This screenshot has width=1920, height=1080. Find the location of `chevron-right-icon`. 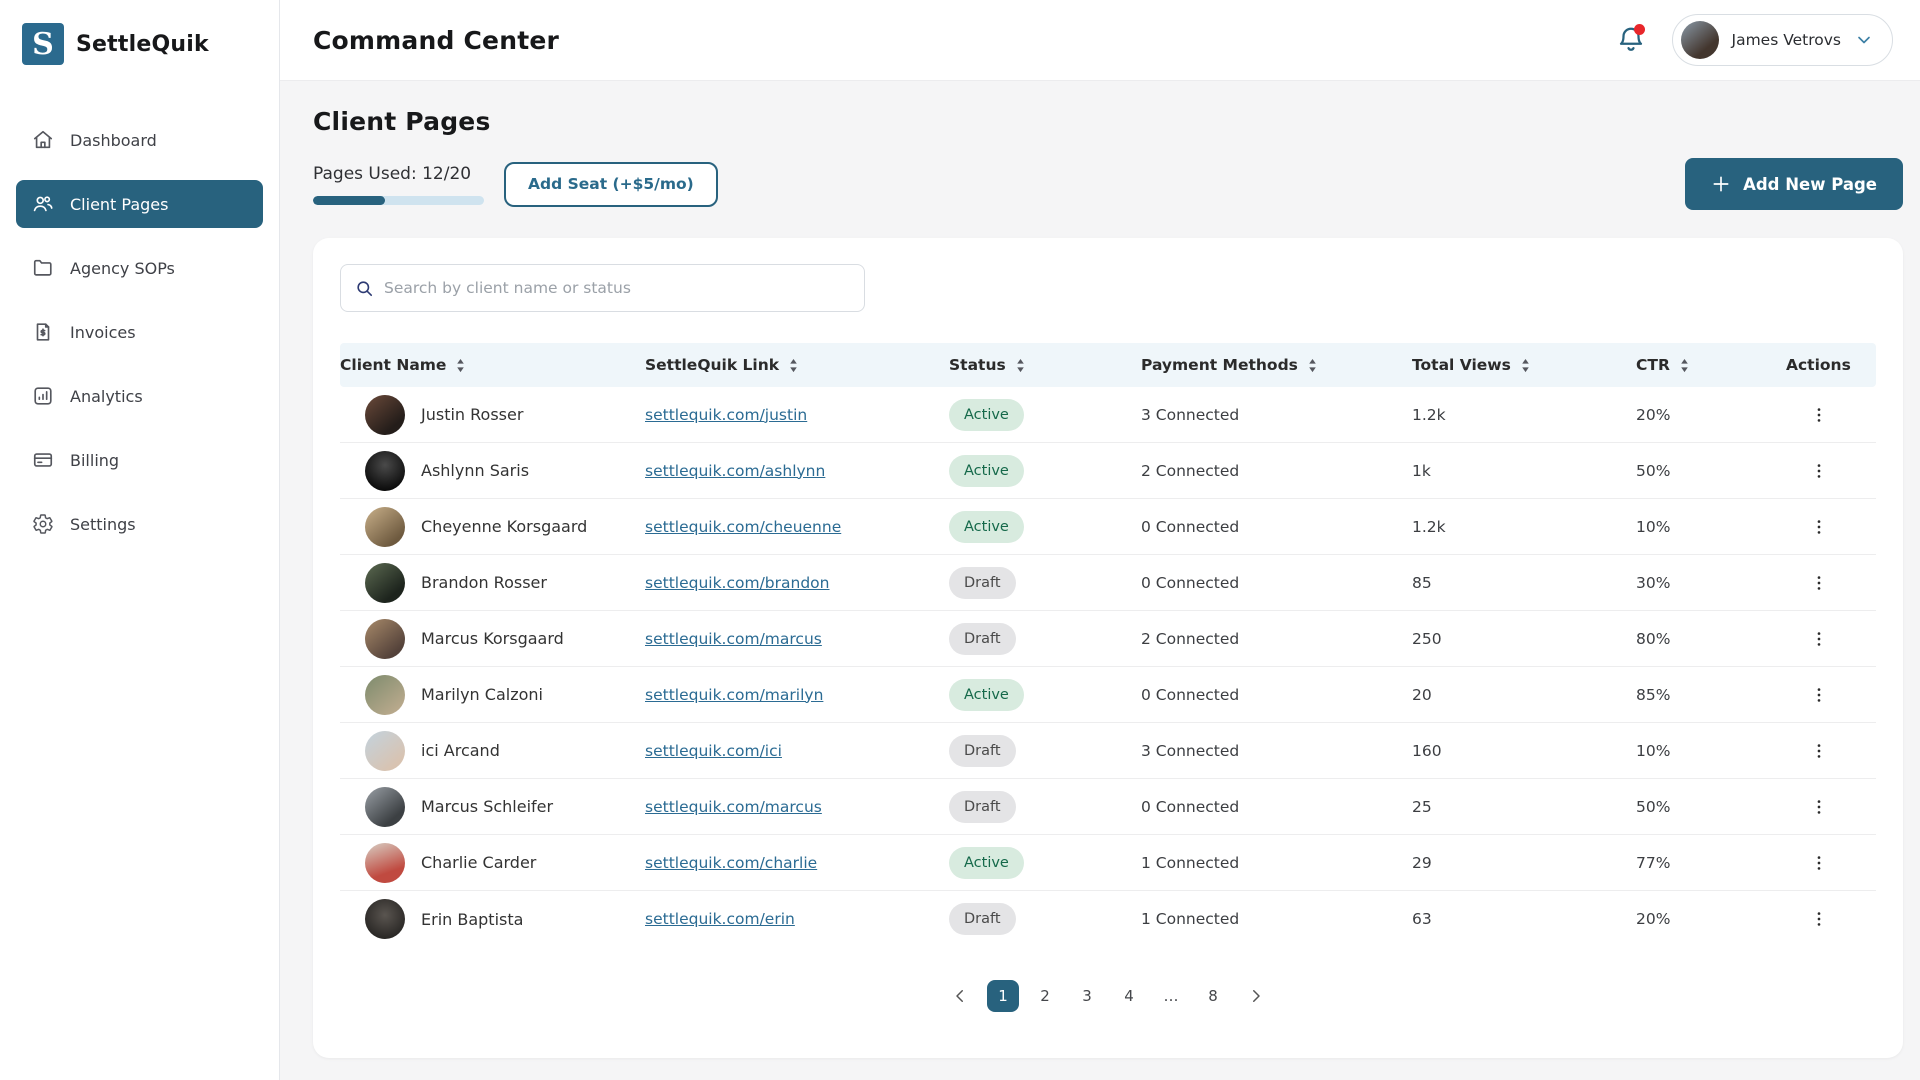

chevron-right-icon is located at coordinates (1256, 996).